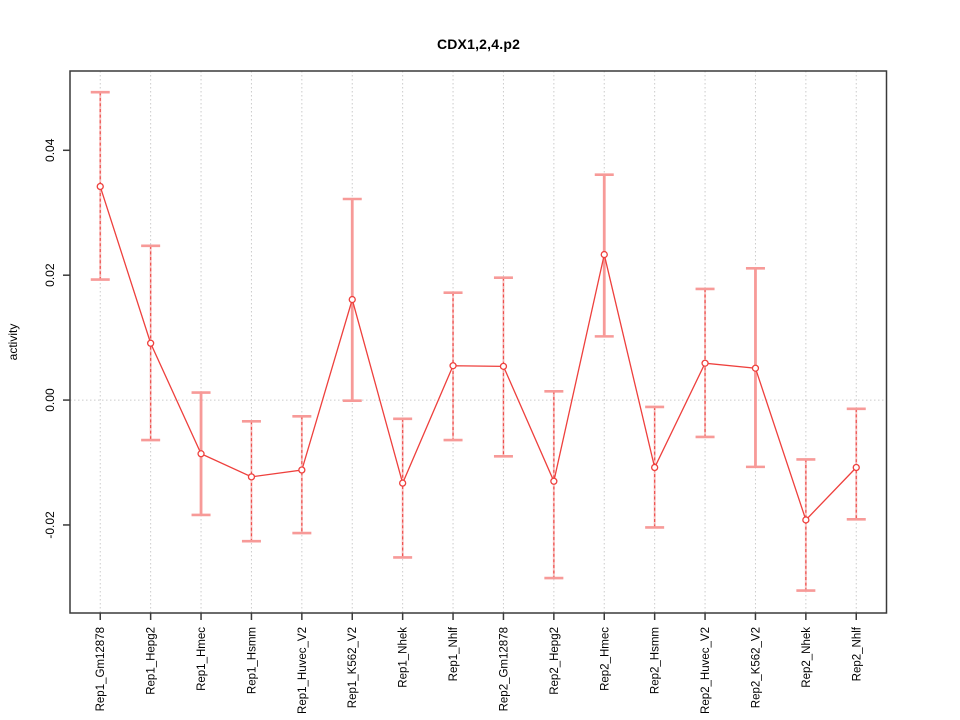 The image size is (960, 720). What do you see at coordinates (504, 669) in the screenshot?
I see `x-tick-label: Rep2_Gm12878` at bounding box center [504, 669].